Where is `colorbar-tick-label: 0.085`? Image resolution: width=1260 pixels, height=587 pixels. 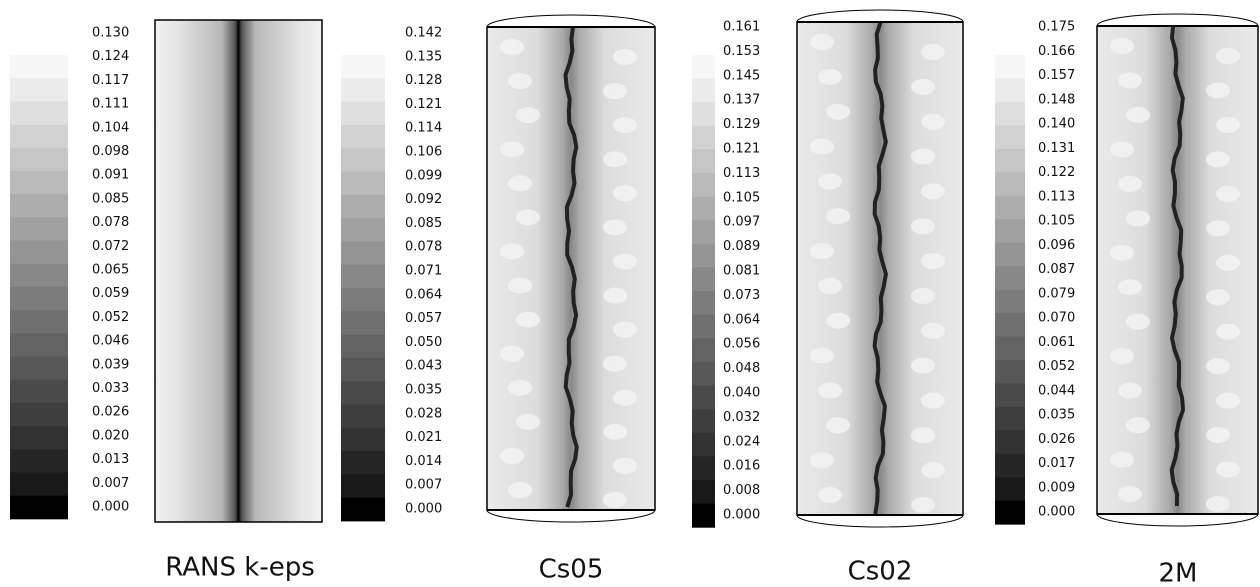
colorbar-tick-label: 0.085 is located at coordinates (423, 223).